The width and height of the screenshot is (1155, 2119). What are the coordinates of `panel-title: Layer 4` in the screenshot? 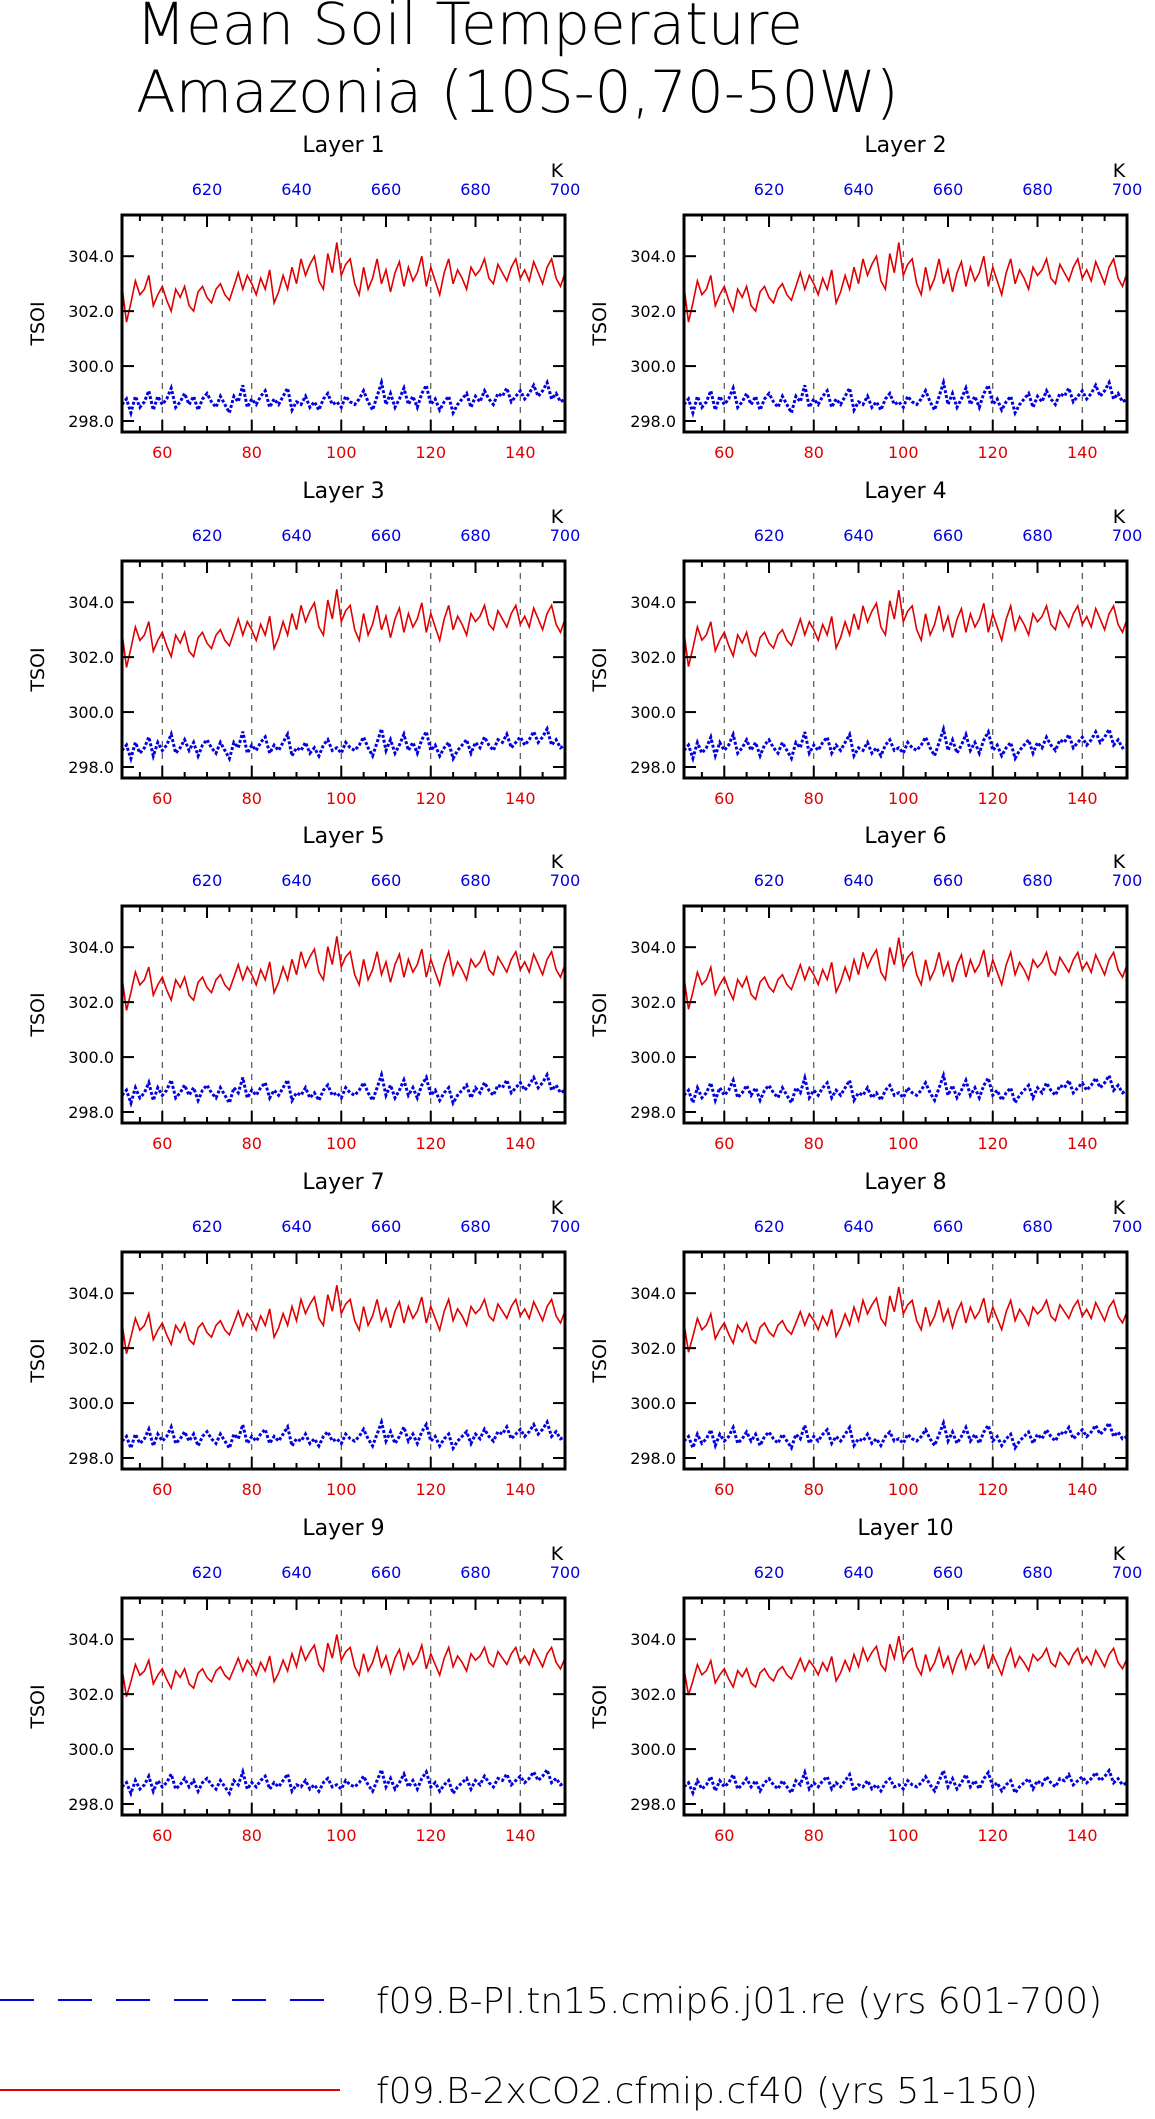 It's located at (905, 491).